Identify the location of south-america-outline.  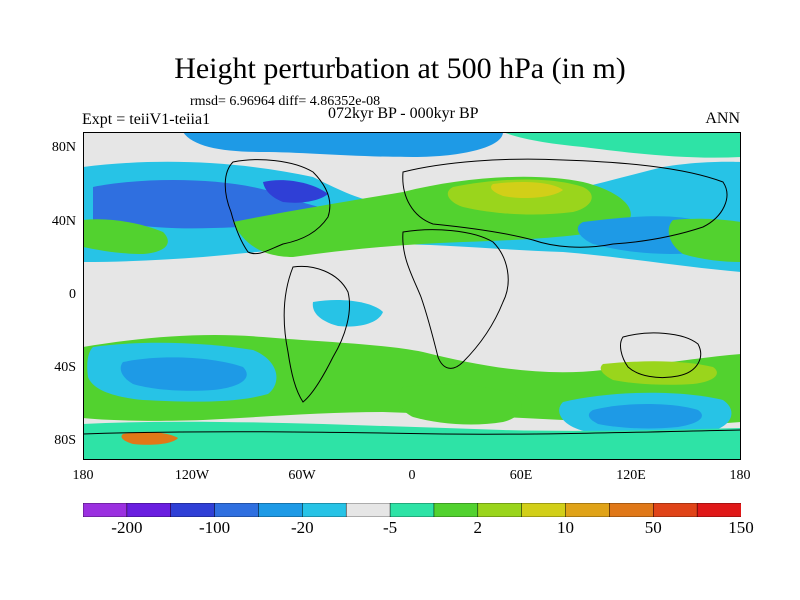
(317, 334).